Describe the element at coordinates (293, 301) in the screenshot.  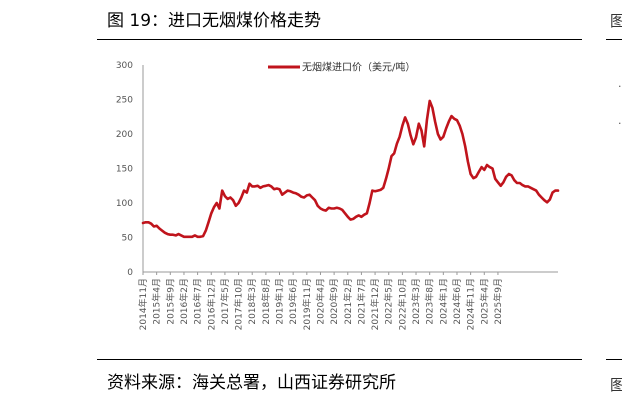
I see `x-tick-label: 2019年6月` at that location.